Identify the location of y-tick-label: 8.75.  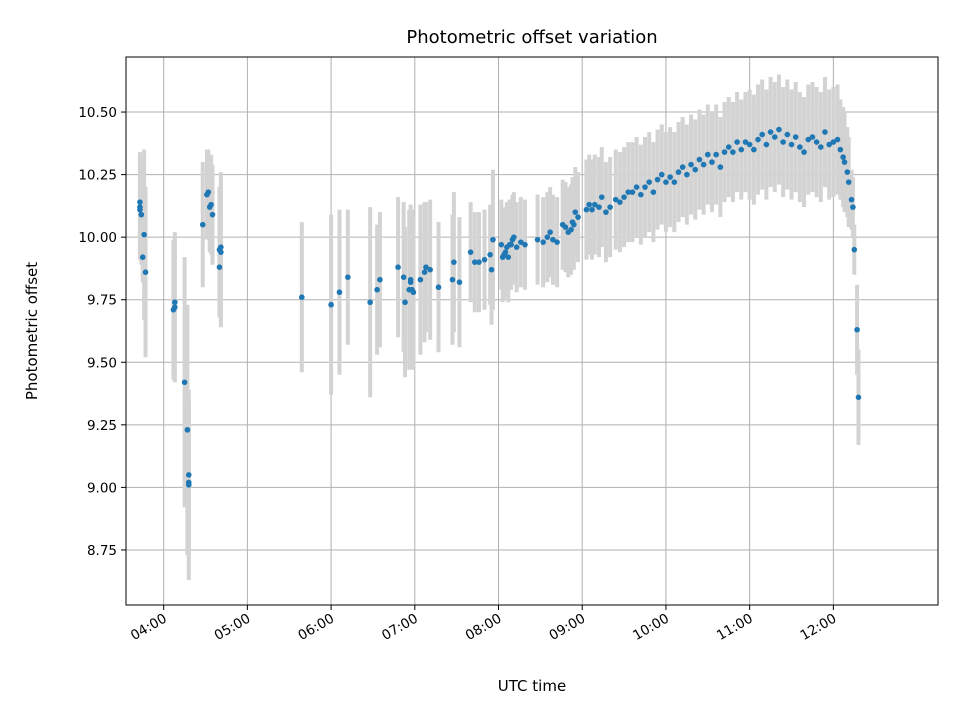
(102, 551).